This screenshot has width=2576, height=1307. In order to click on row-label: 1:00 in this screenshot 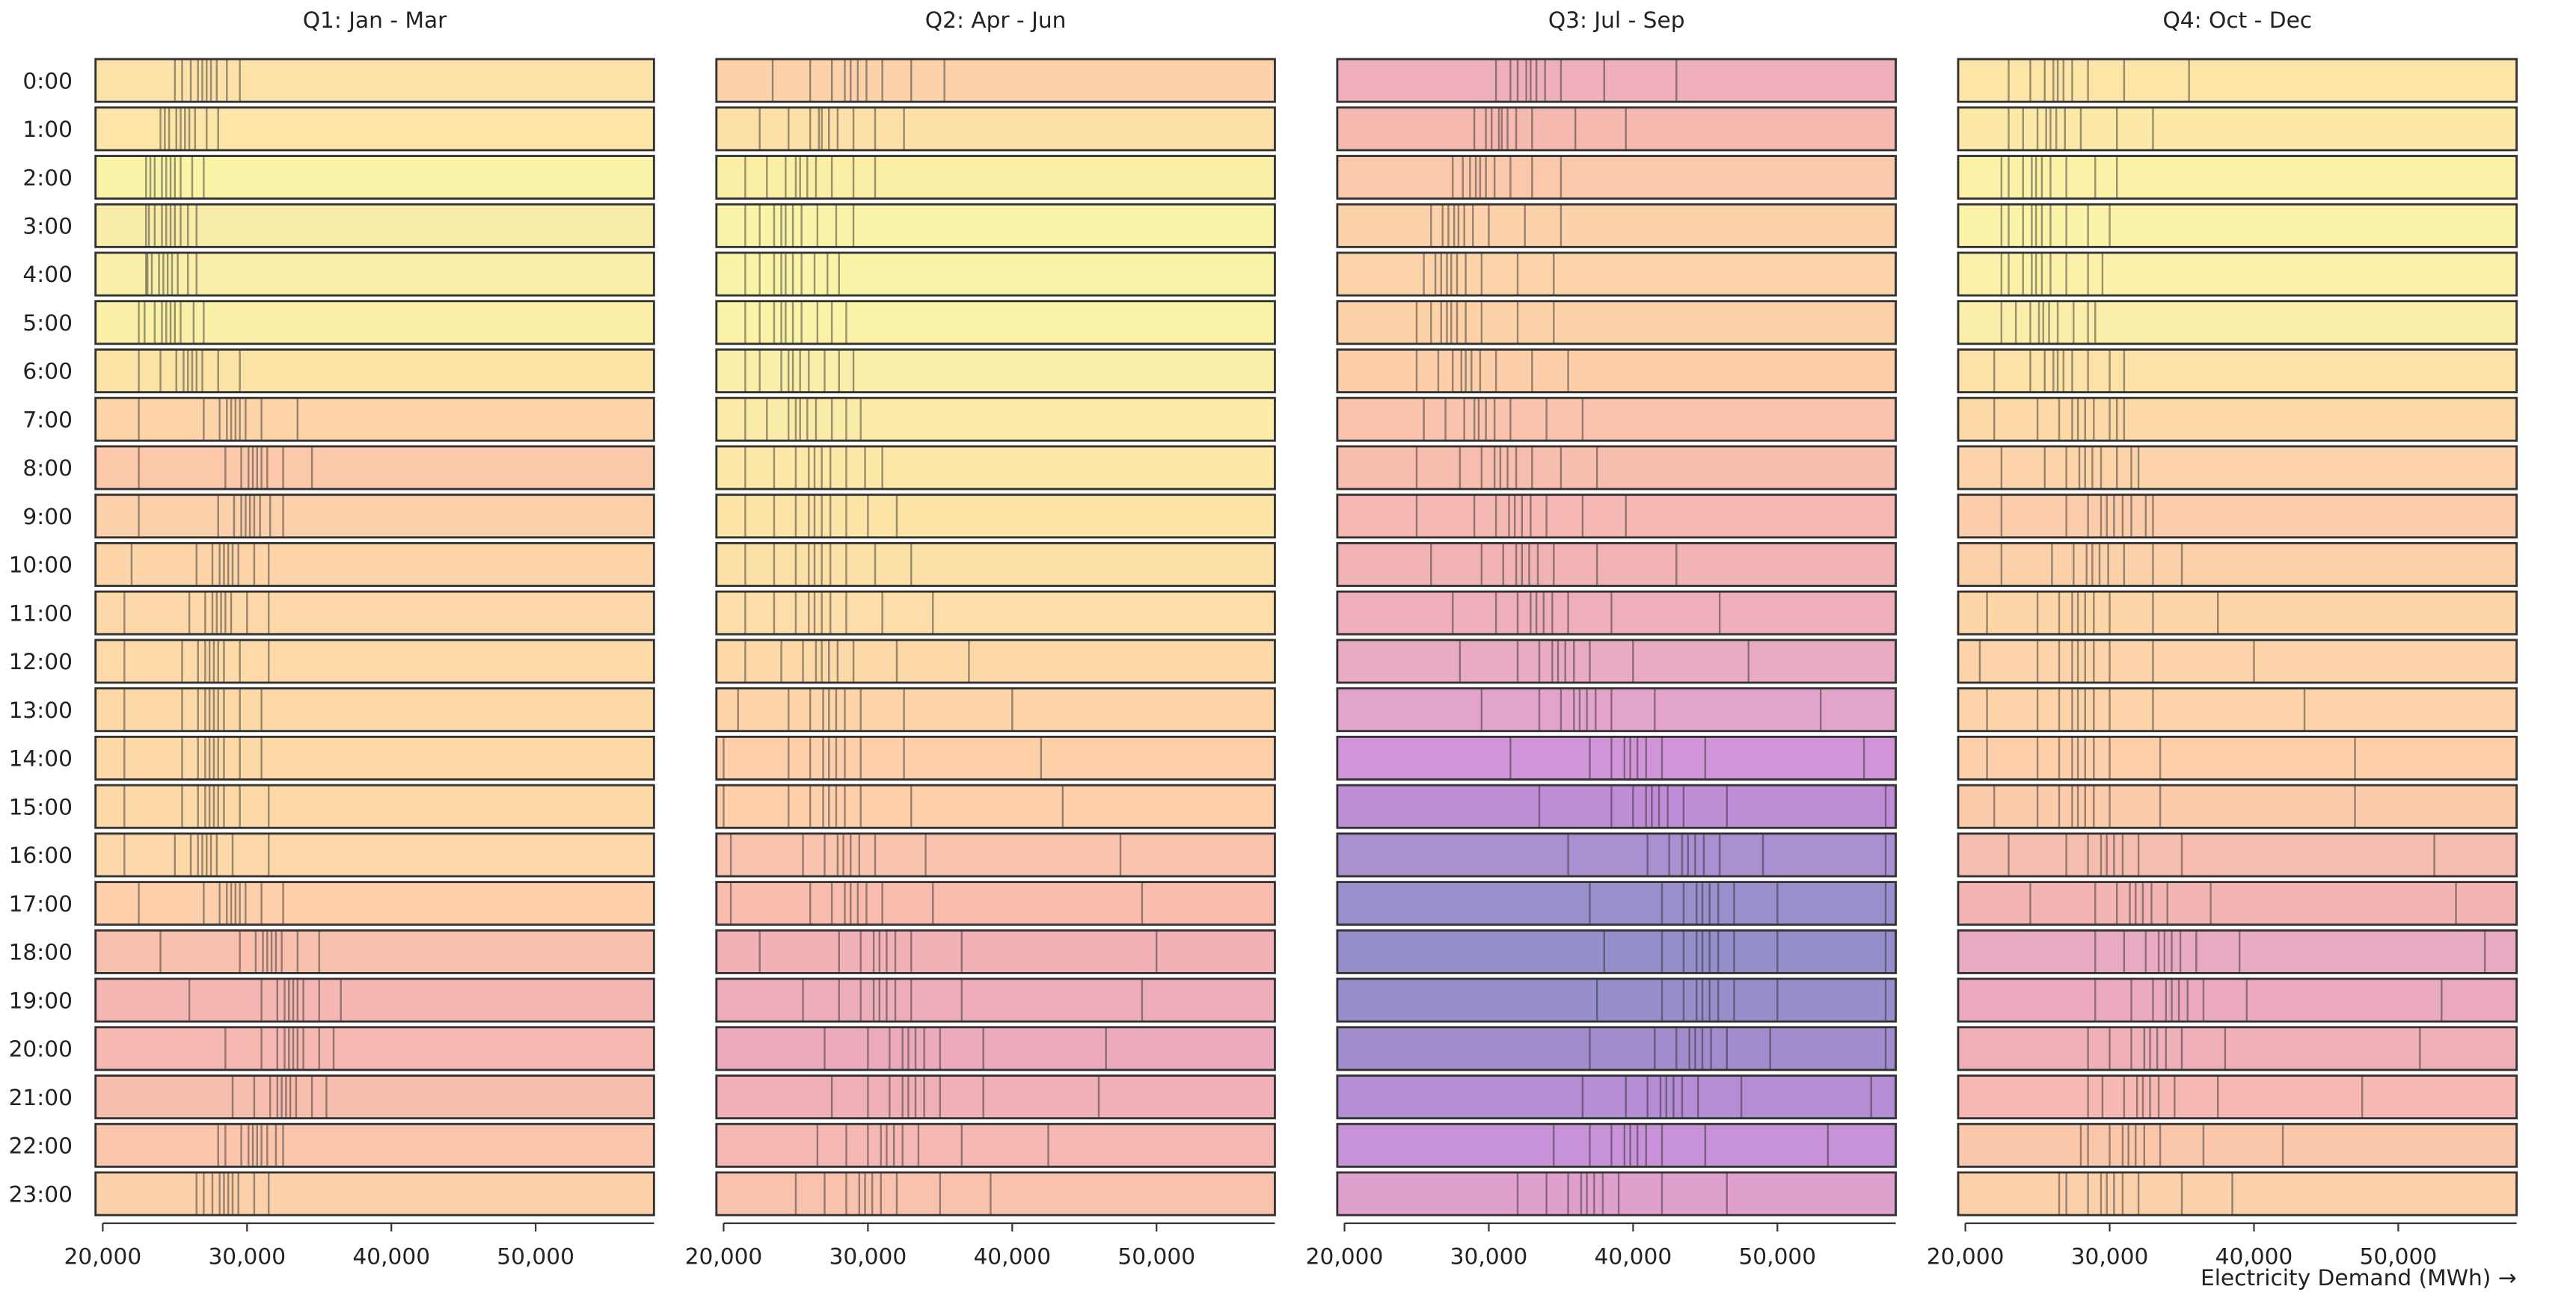, I will do `click(47, 129)`.